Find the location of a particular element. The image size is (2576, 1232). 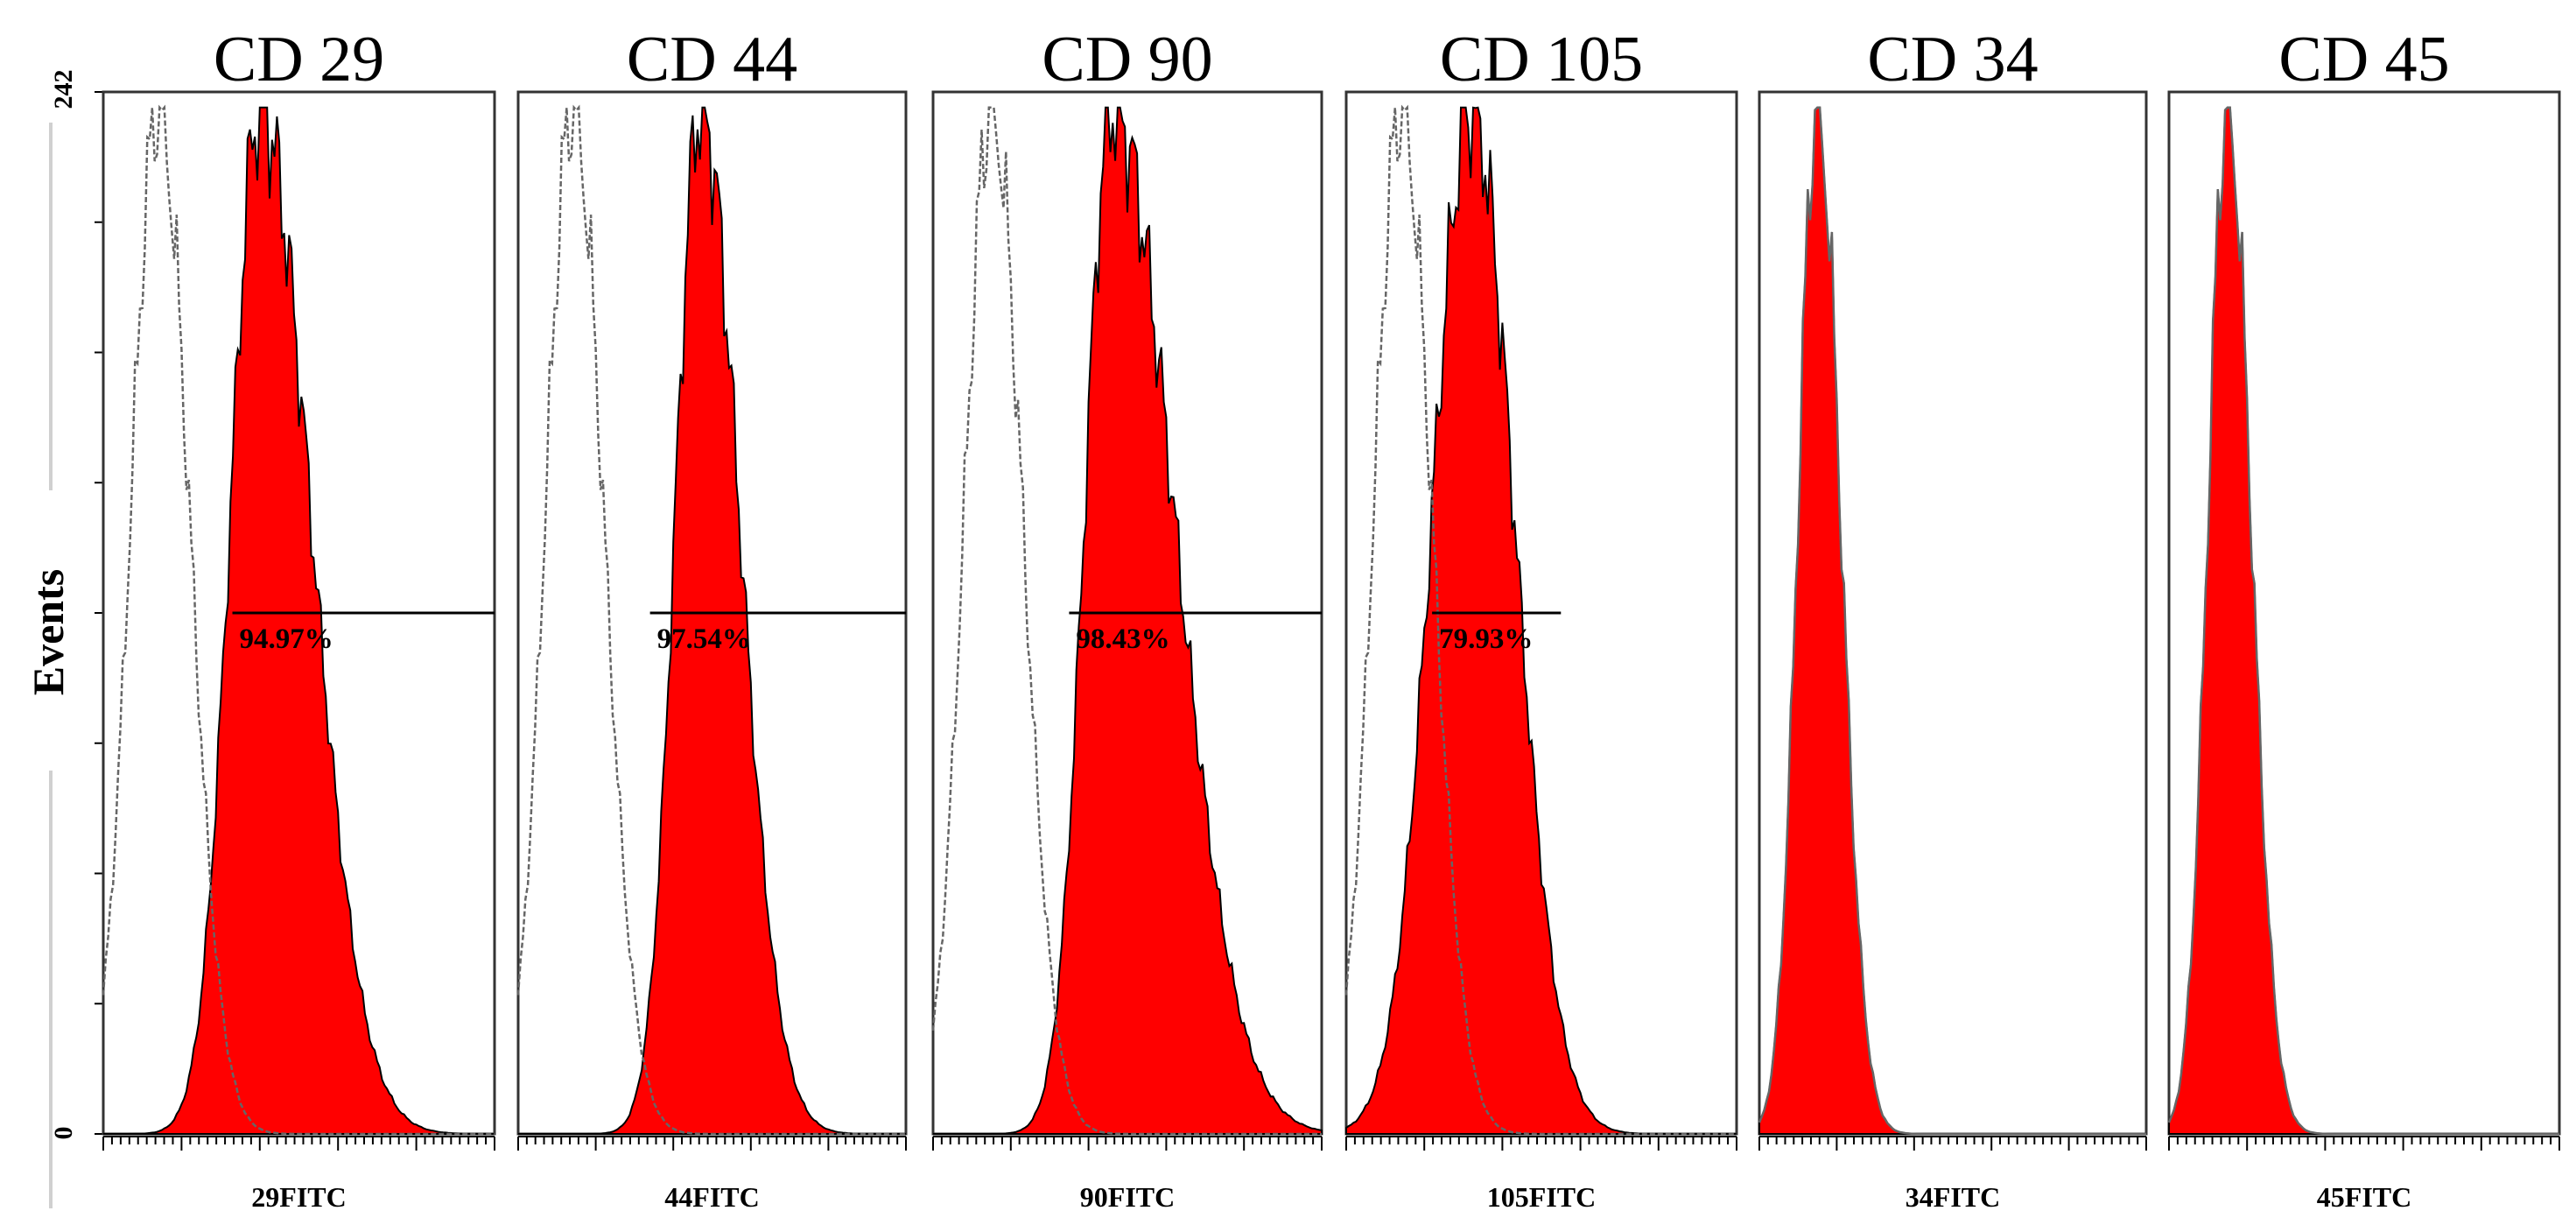

panel-105fitc: 79.93% CD 105 105FITC is located at coordinates (1541, 618).